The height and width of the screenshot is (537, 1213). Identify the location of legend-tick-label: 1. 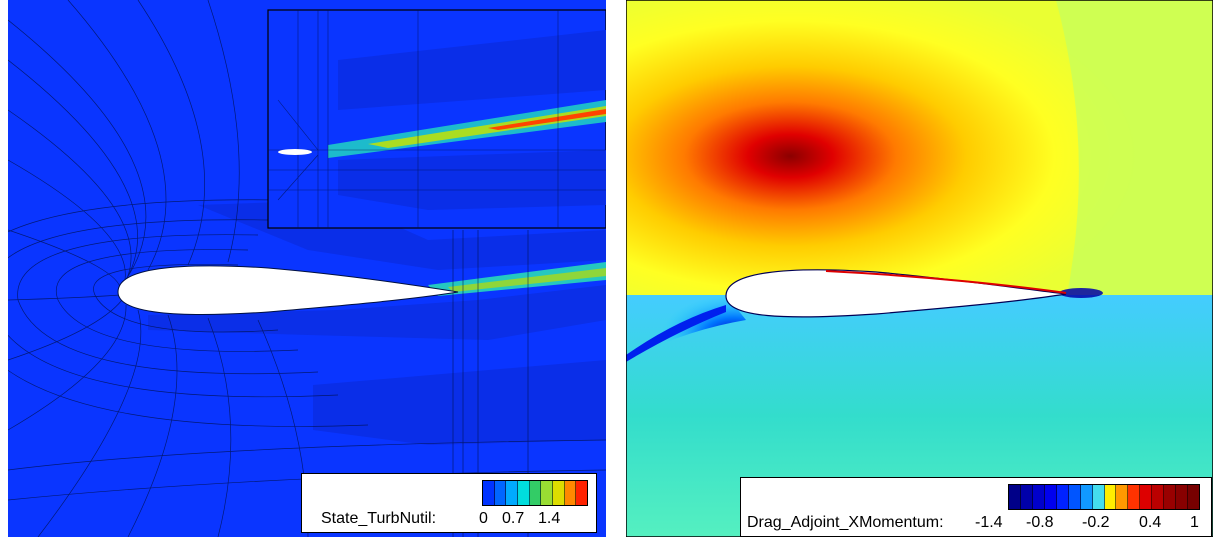
(1194, 522).